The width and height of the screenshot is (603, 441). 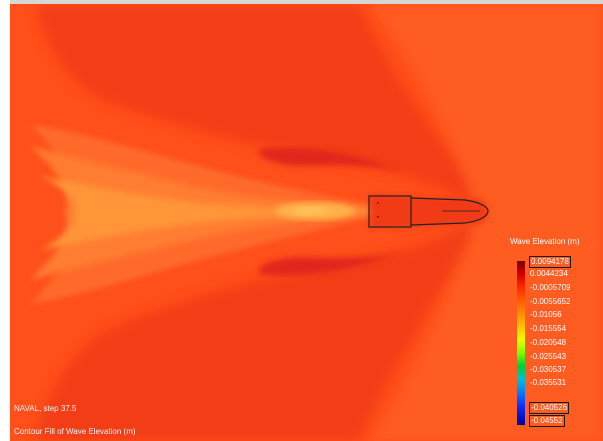 I want to click on contour-wake-hotspot-center, so click(x=310, y=211).